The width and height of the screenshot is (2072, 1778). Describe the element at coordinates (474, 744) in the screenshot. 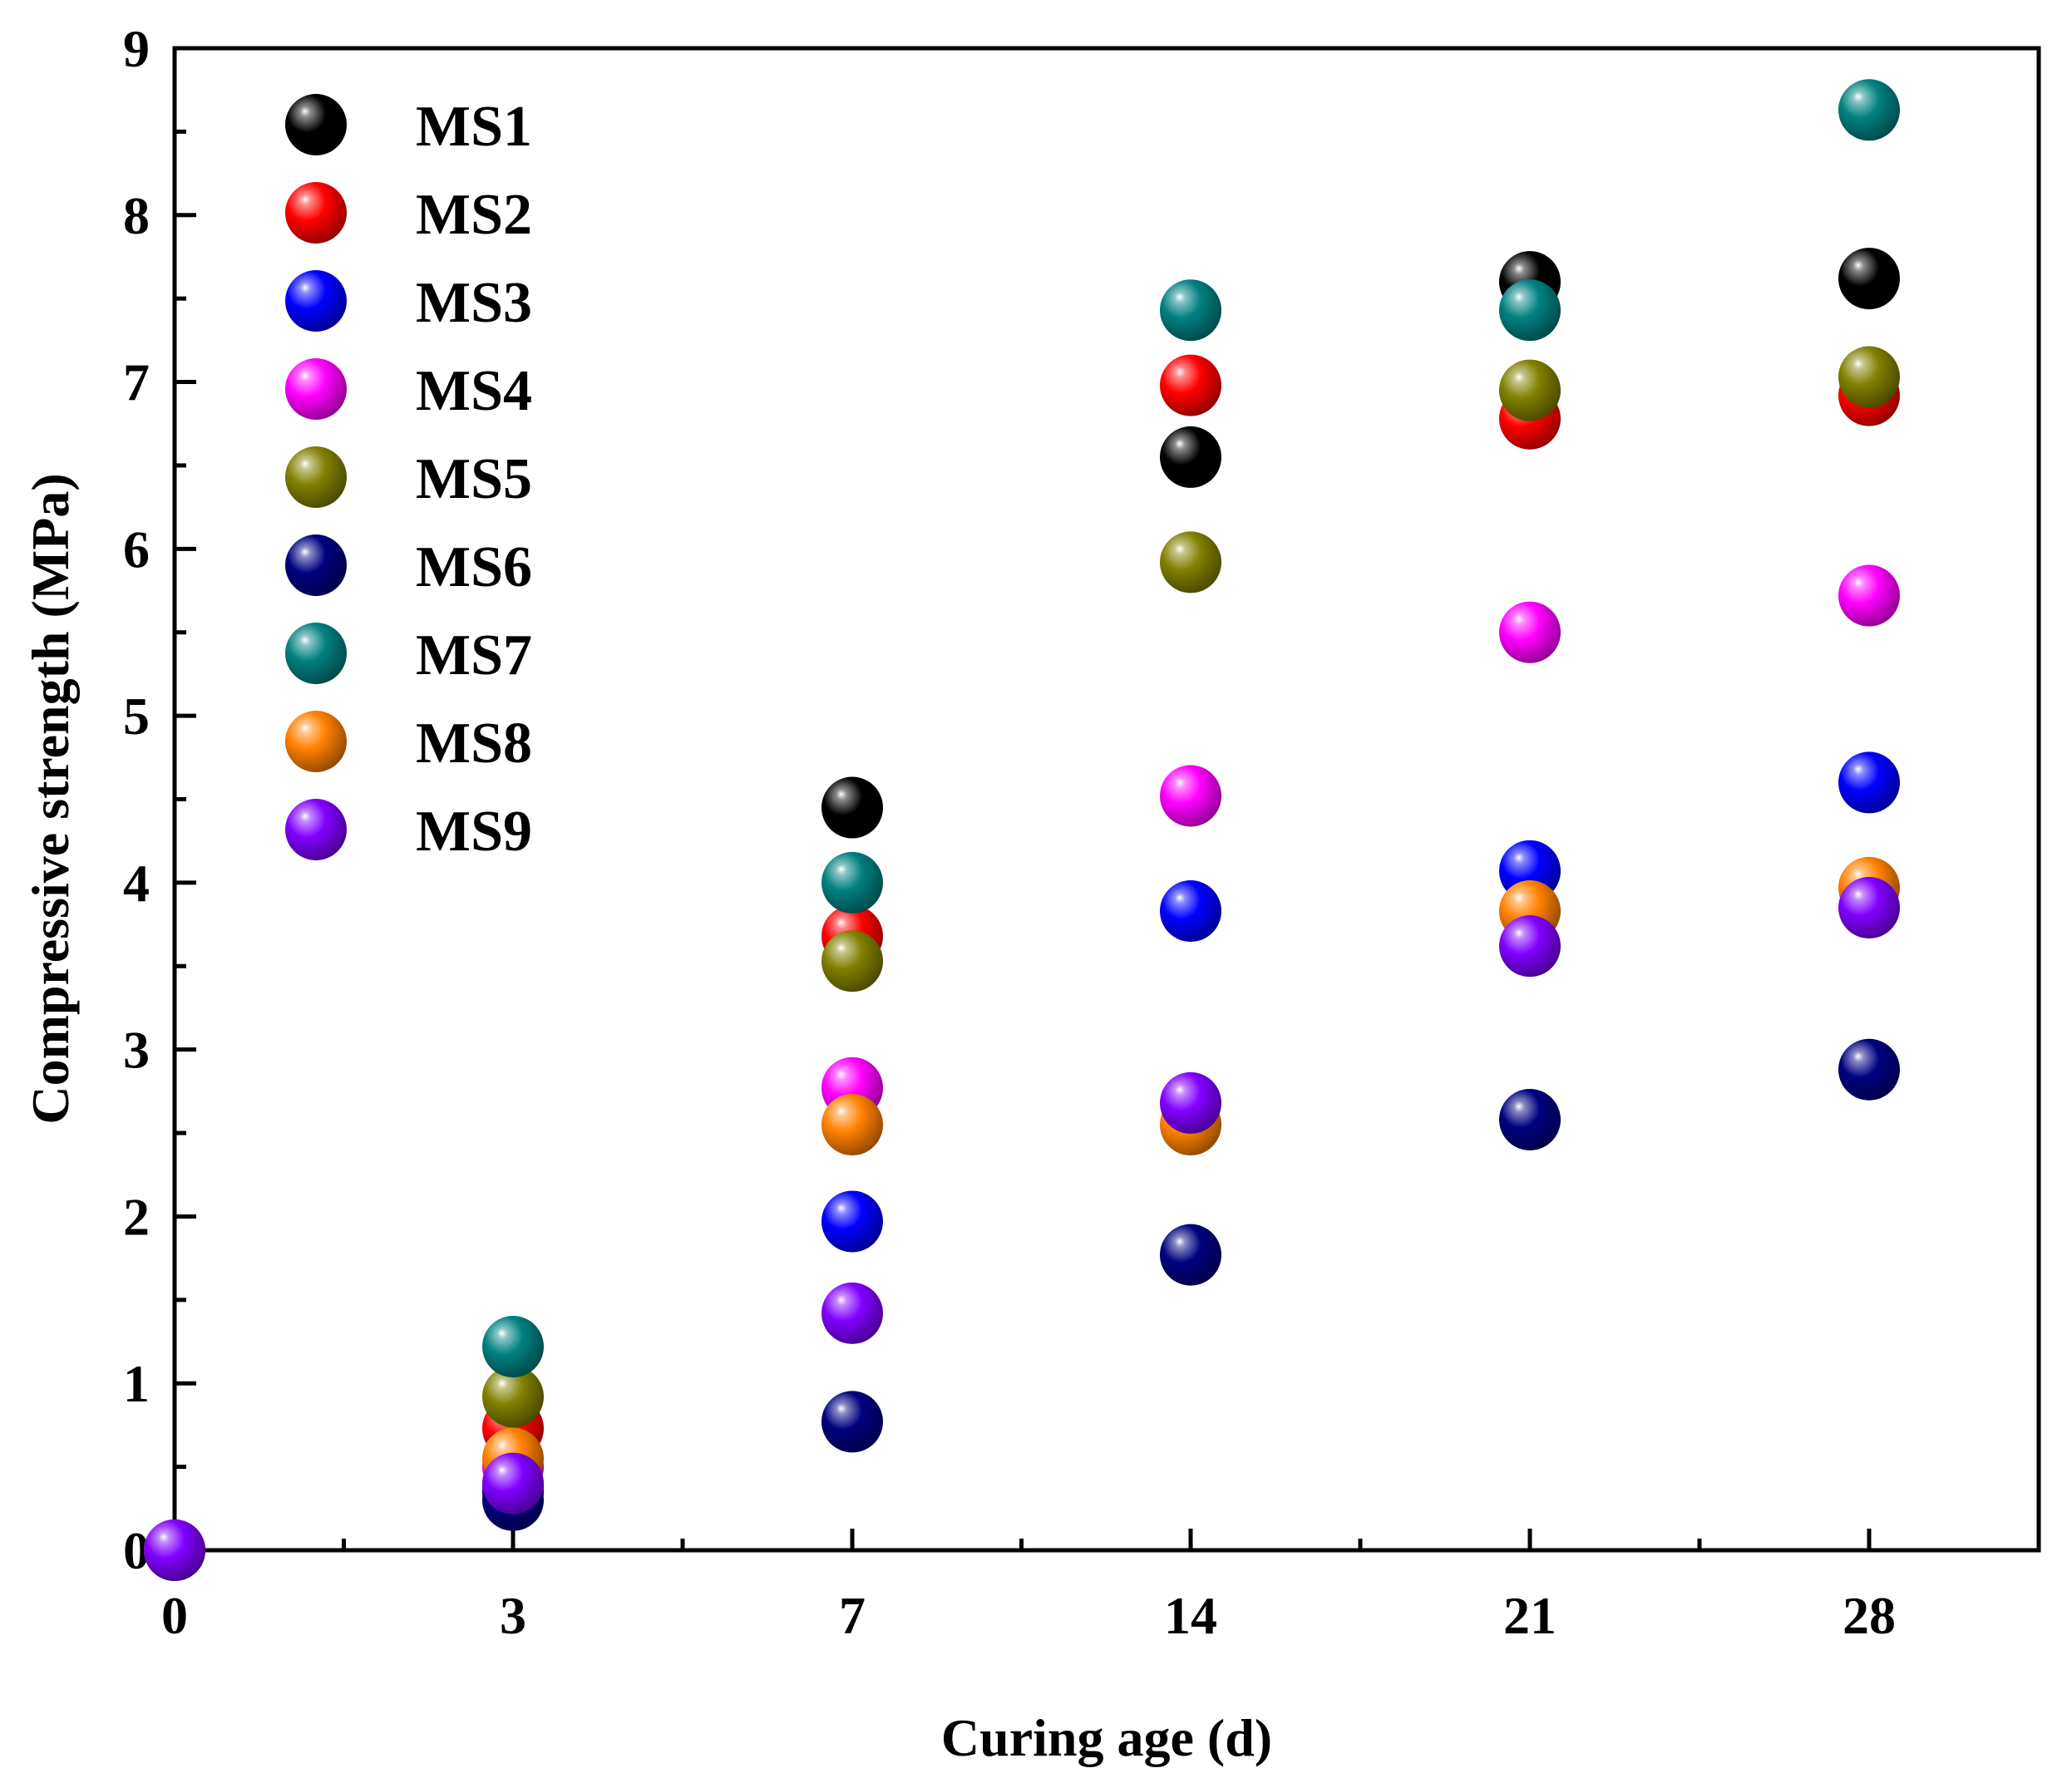

I see `legend-label: MS8` at that location.